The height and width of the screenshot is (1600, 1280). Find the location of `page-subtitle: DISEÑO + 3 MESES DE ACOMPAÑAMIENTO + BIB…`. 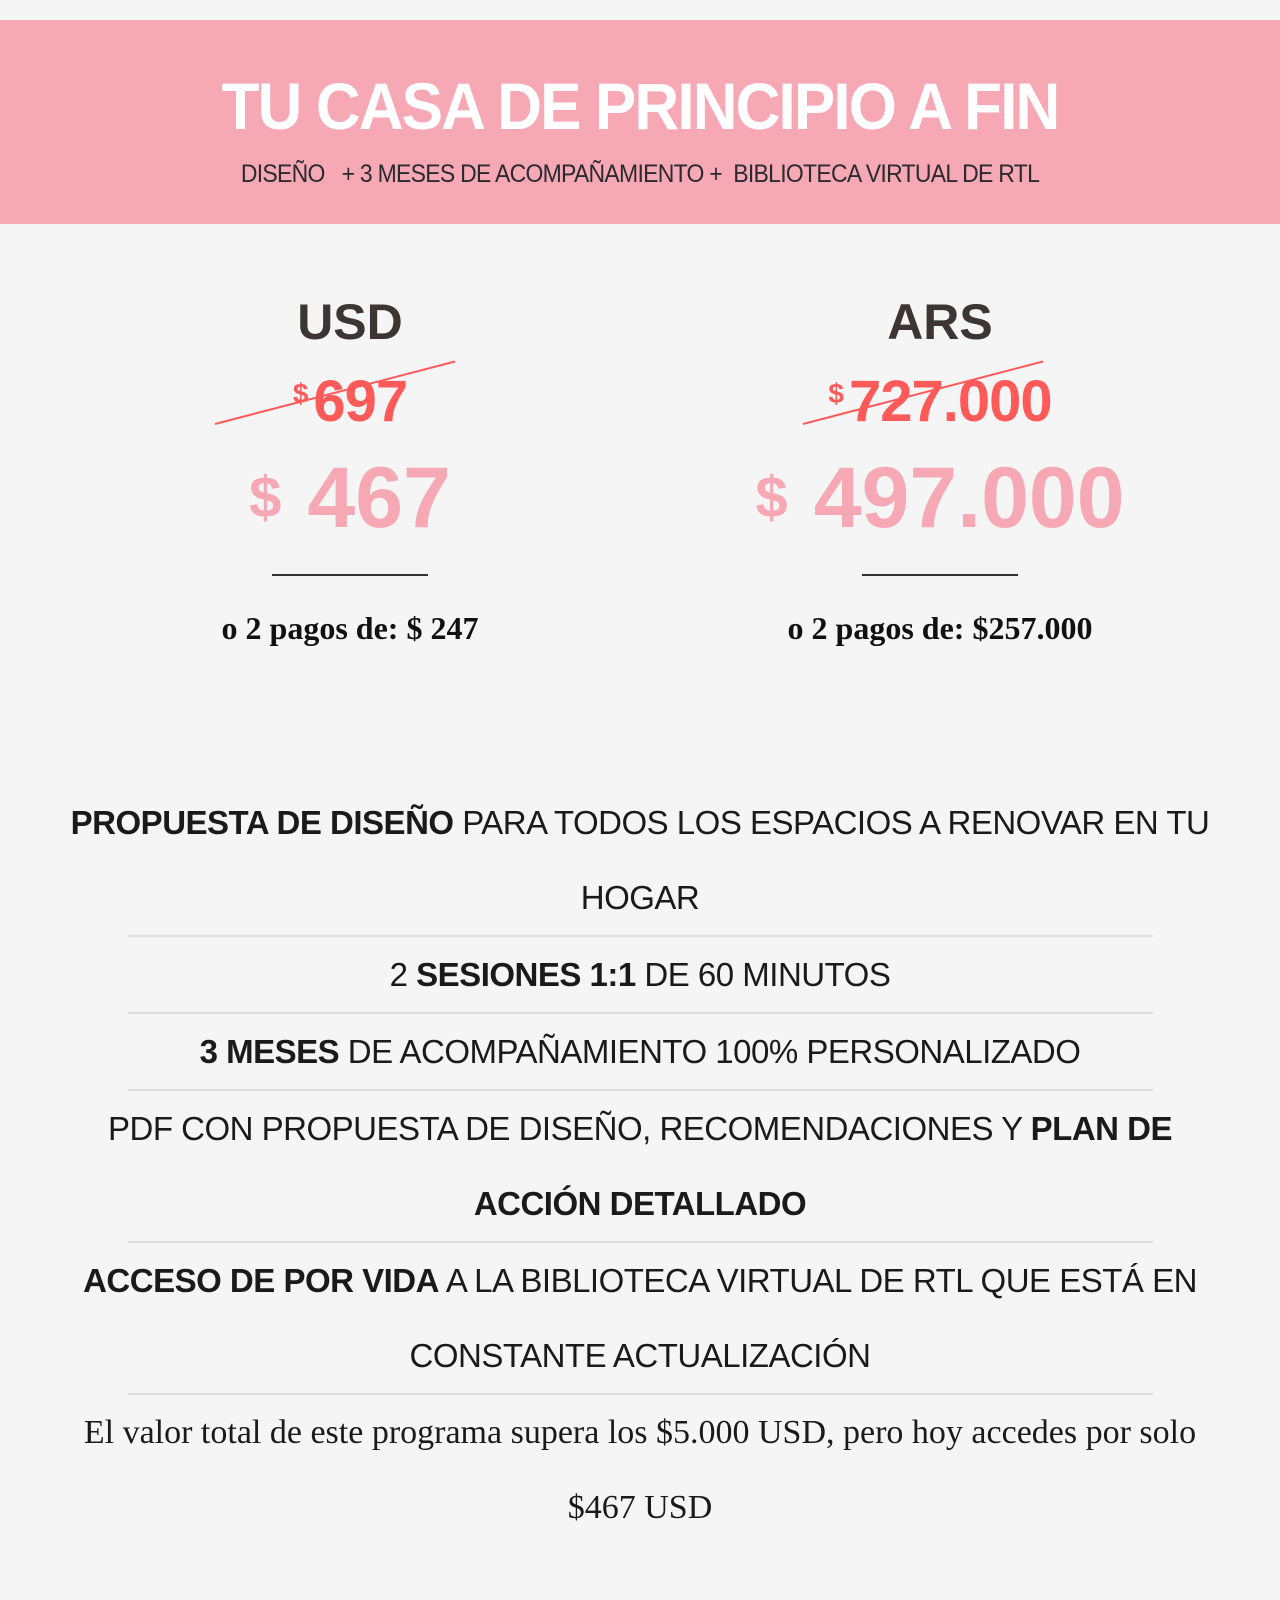

page-subtitle: DISEÑO + 3 MESES DE ACOMPAÑAMIENTO + BIB… is located at coordinates (640, 174).